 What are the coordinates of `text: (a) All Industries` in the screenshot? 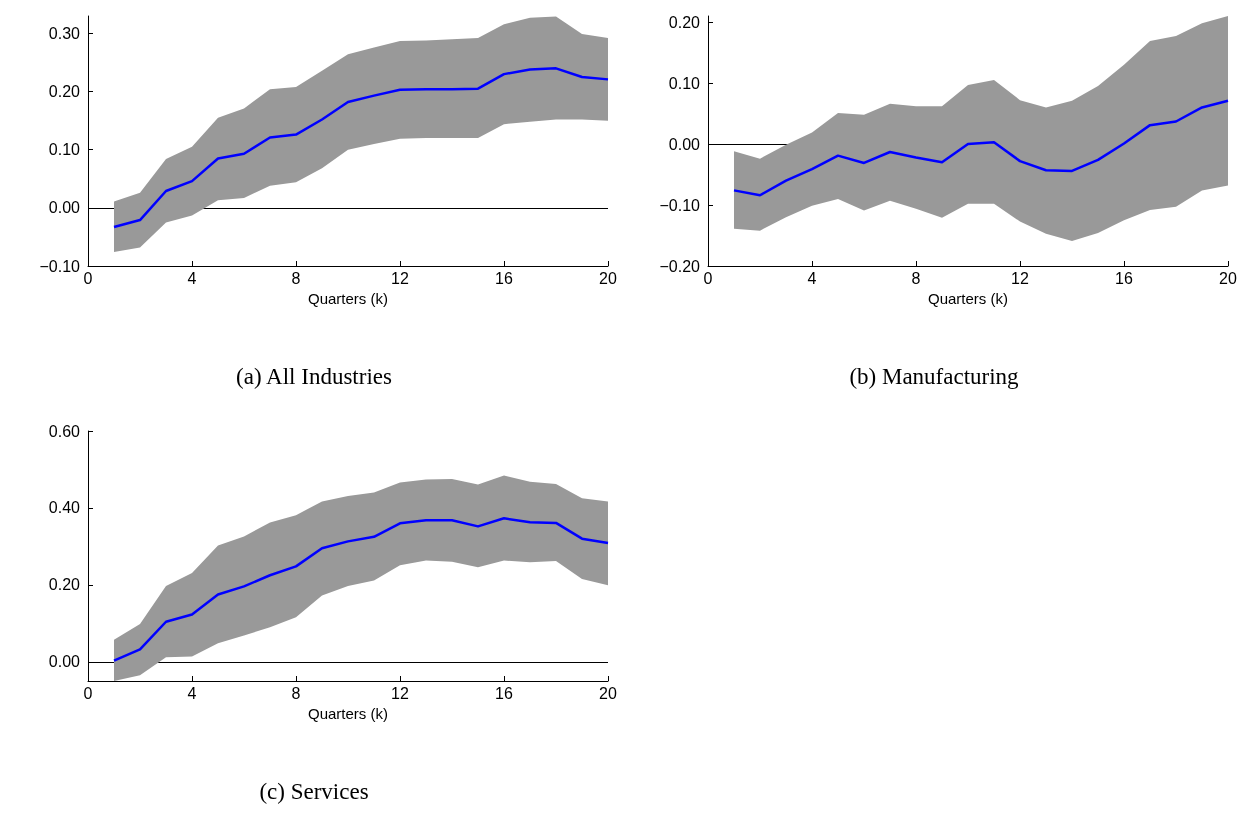 It's located at (314, 376).